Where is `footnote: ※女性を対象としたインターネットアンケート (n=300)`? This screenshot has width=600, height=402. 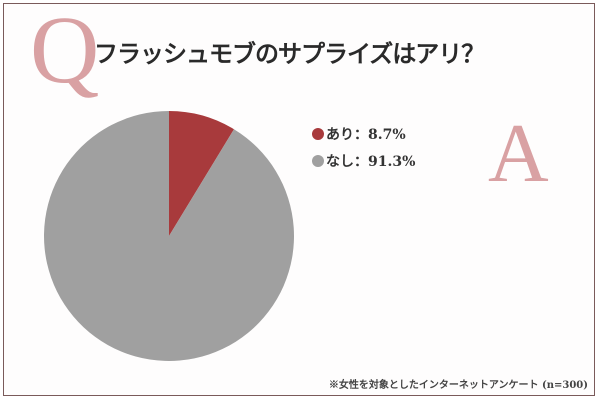 footnote: ※女性を対象としたインターネットアンケート (n=300) is located at coordinates (458, 385).